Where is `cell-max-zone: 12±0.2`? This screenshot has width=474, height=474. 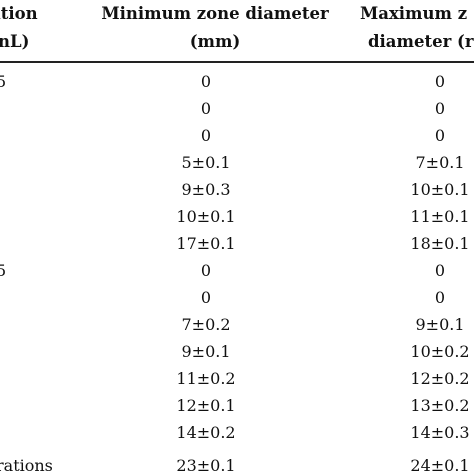 cell-max-zone: 12±0.2 is located at coordinates (440, 378).